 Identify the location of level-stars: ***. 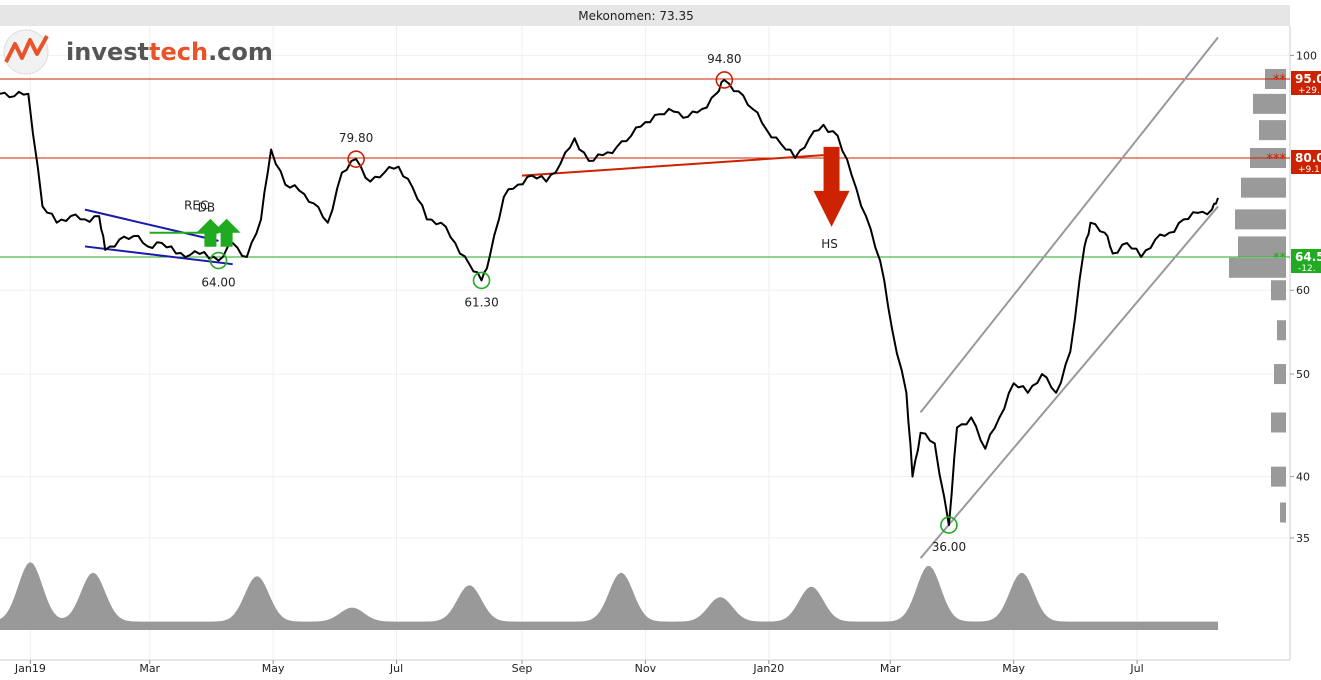
(1277, 159).